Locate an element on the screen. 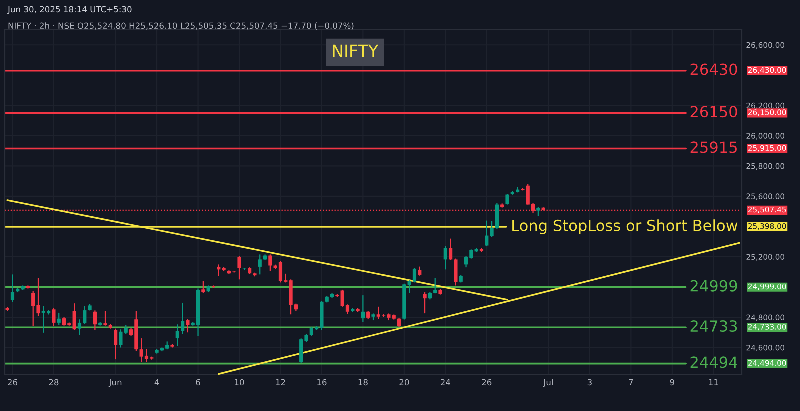  ref-line-label: 24999 is located at coordinates (714, 286).